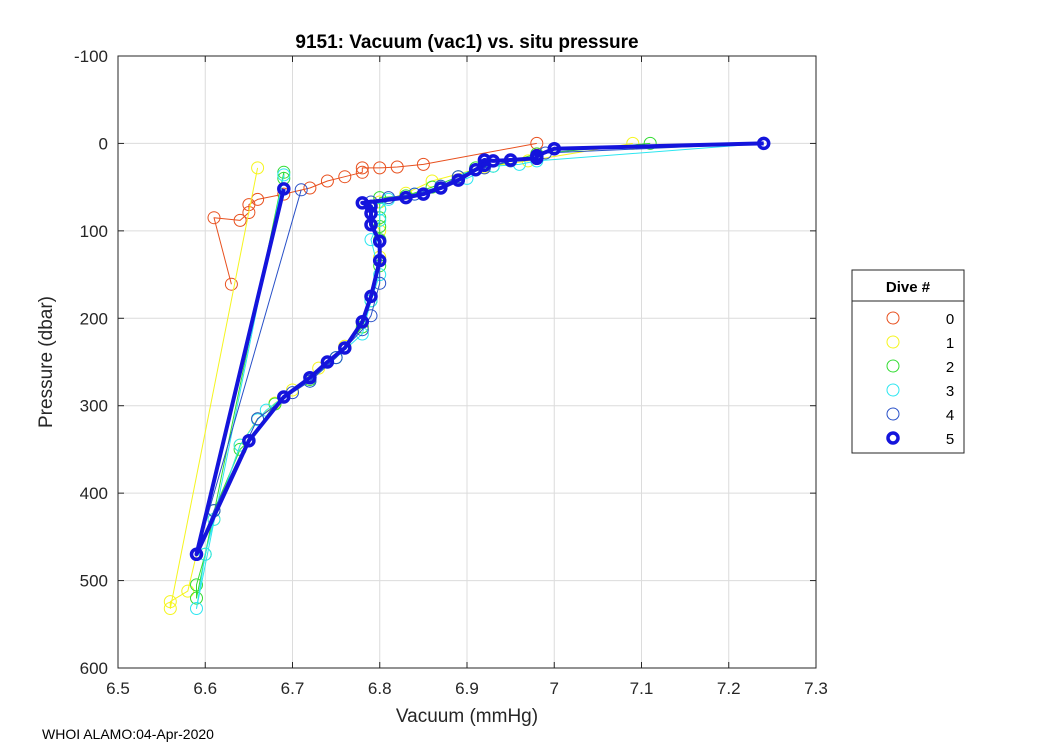 This screenshot has width=1050, height=750. What do you see at coordinates (128, 734) in the screenshot?
I see `footer-text: WHOI ALAMO:04-Apr-2020` at bounding box center [128, 734].